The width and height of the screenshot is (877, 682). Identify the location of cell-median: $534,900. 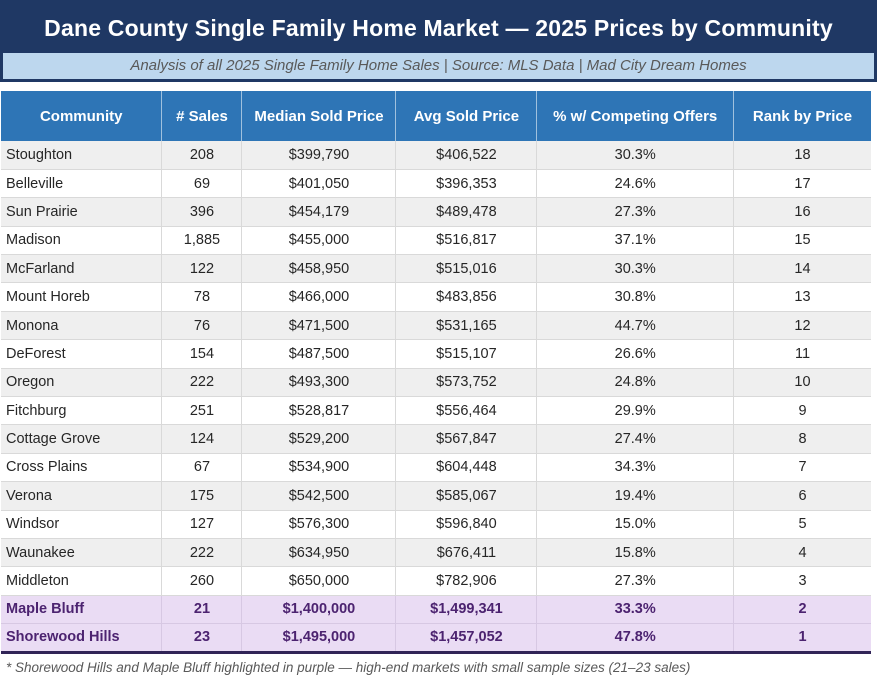
(319, 468).